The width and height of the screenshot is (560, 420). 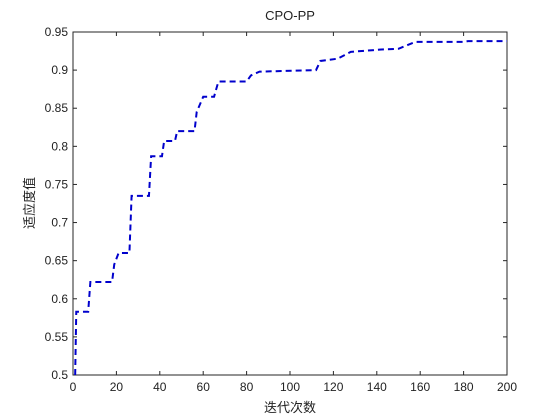 What do you see at coordinates (57, 32) in the screenshot?
I see `y-tick-label: 0.95` at bounding box center [57, 32].